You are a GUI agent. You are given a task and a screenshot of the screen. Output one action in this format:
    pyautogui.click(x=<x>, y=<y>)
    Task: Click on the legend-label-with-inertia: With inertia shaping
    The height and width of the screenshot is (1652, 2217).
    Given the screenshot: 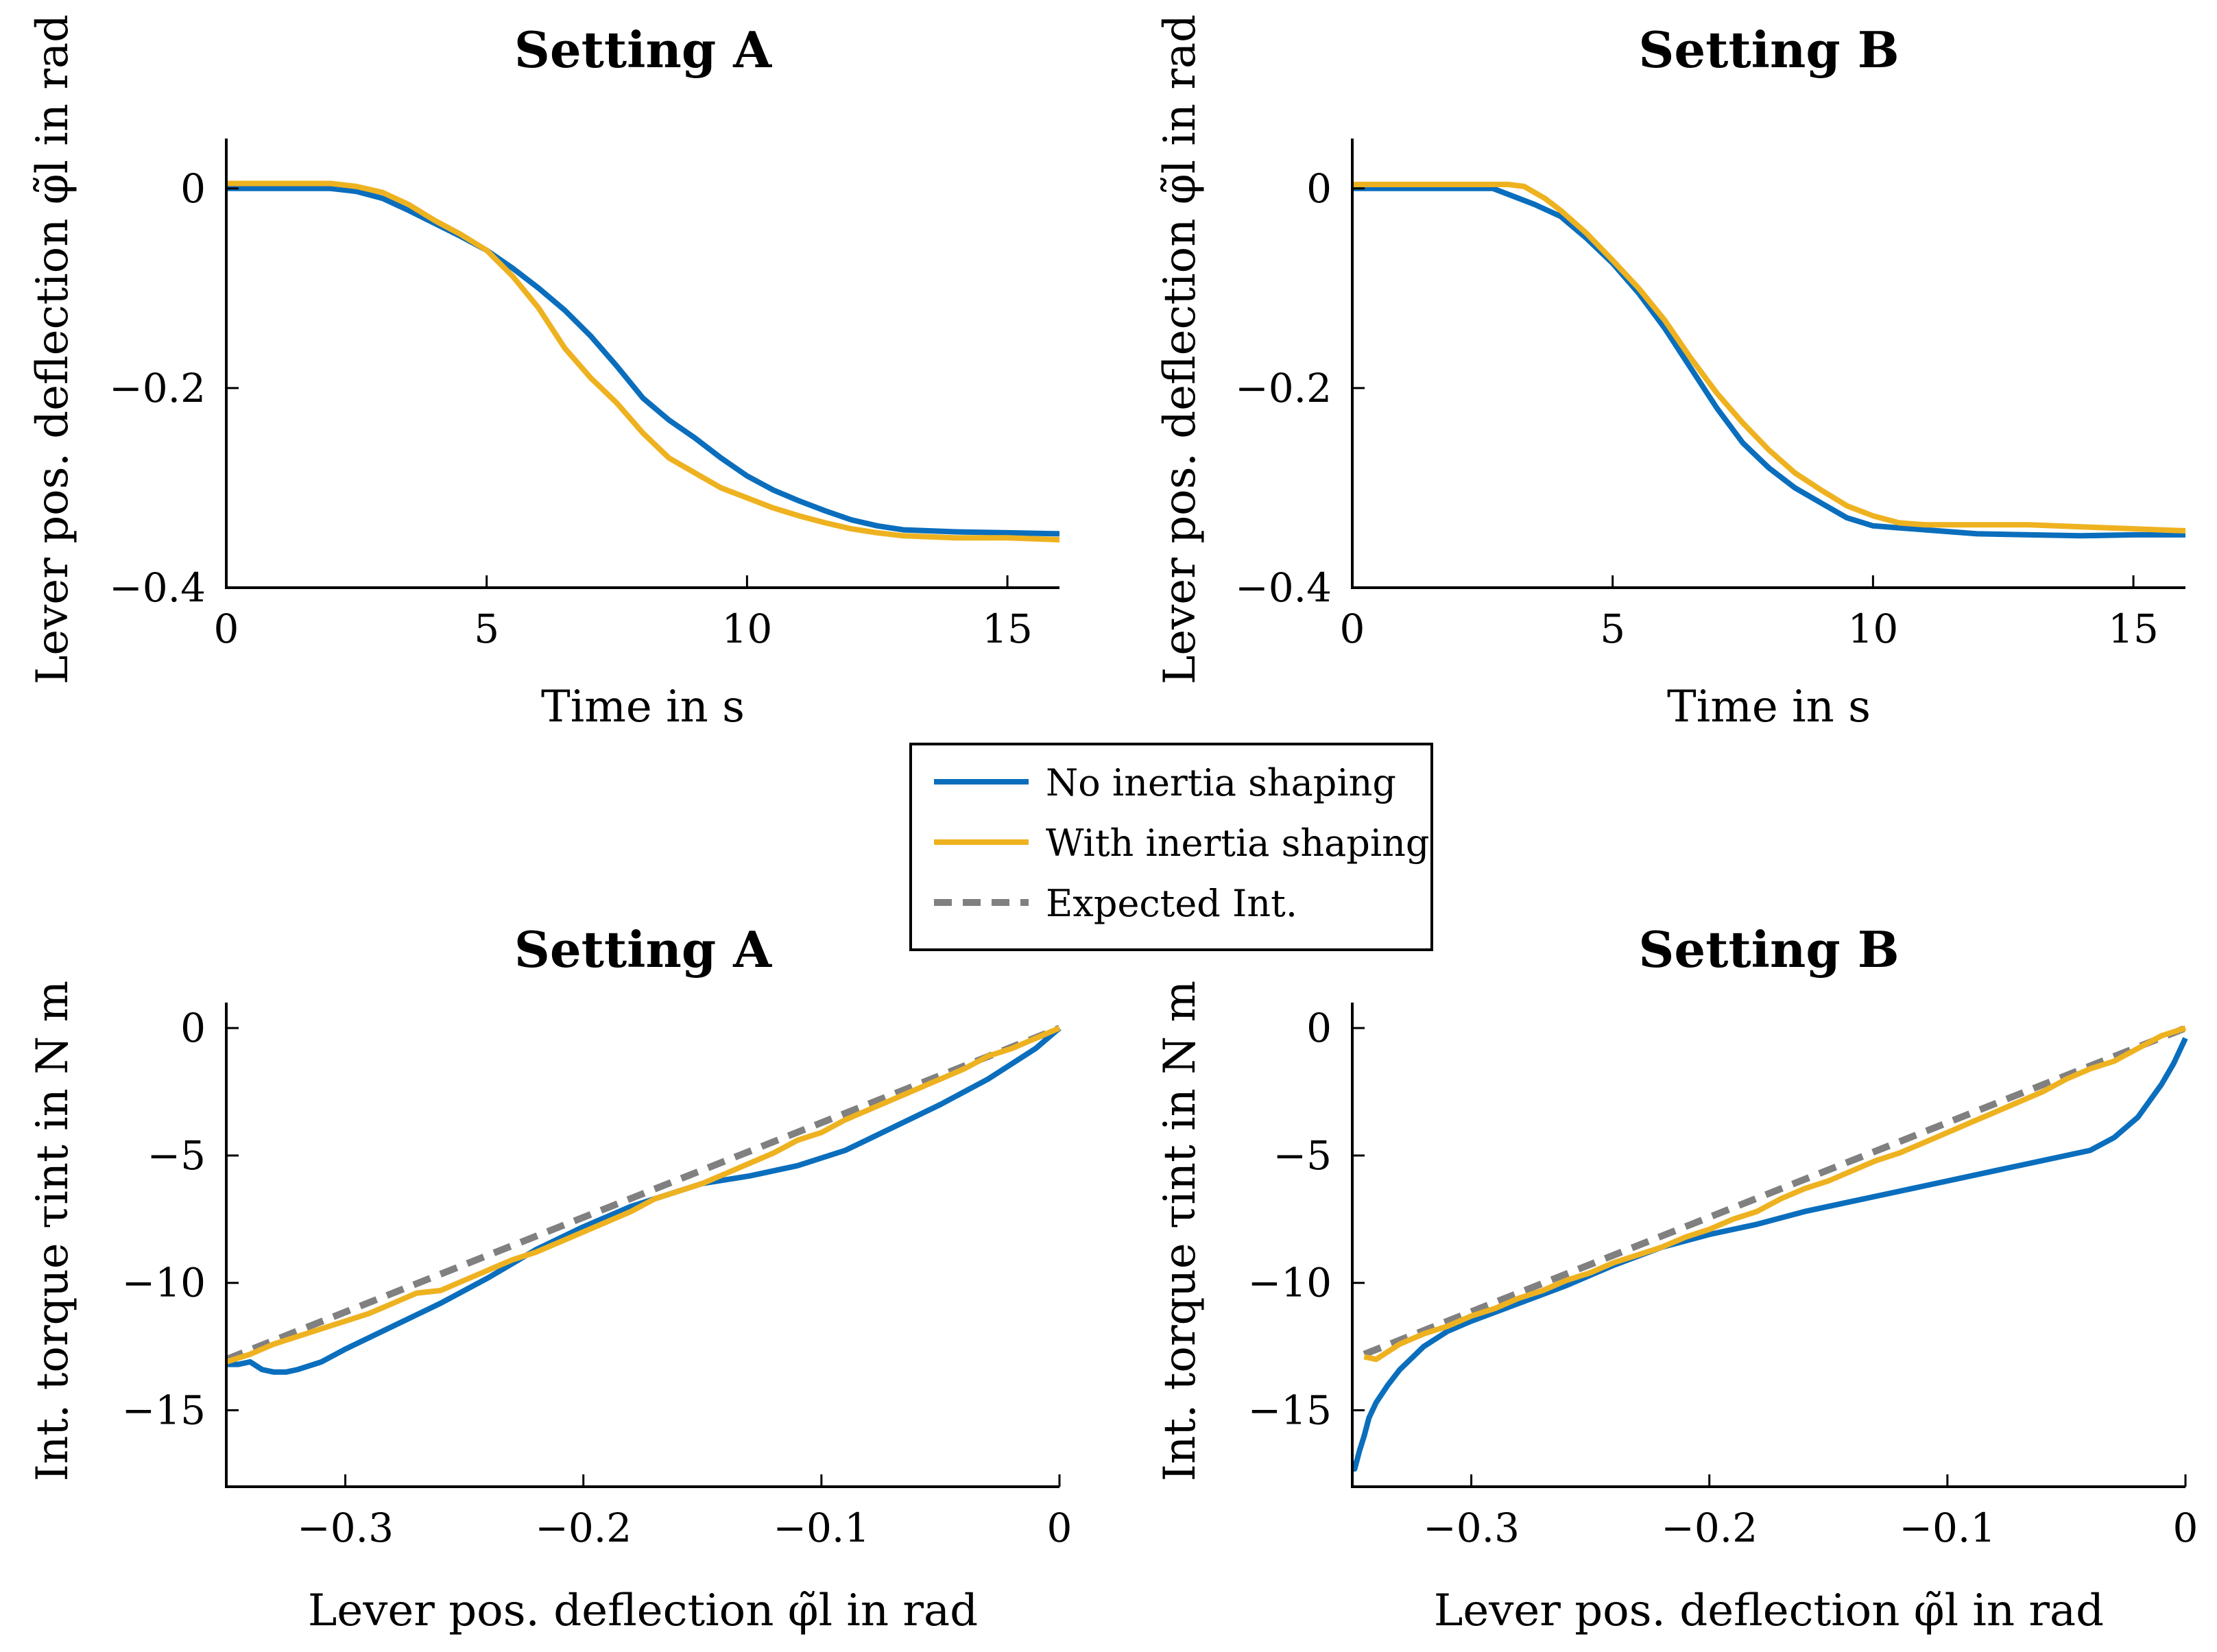 What is the action you would take?
    pyautogui.click(x=1238, y=843)
    